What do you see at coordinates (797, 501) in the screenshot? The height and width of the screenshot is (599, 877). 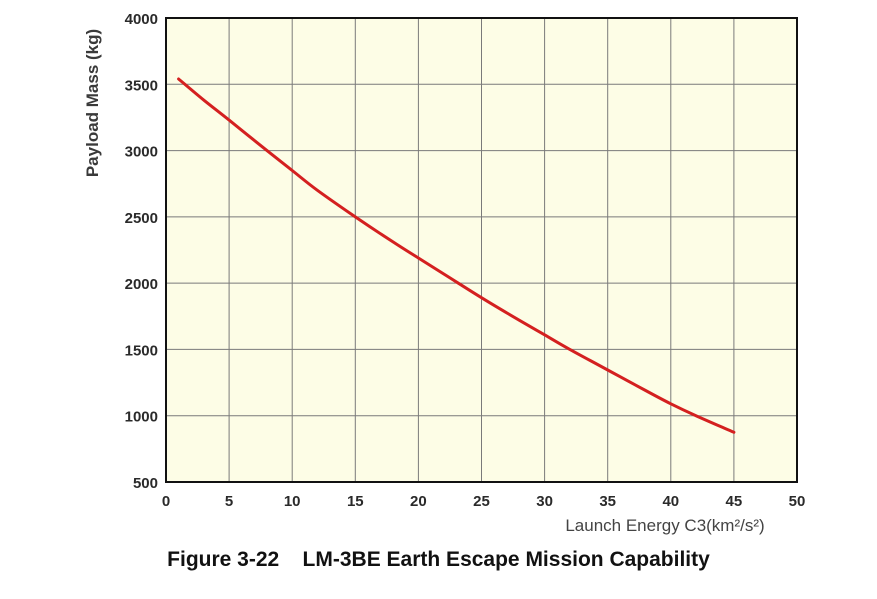 I see `x-tick-label: 50` at bounding box center [797, 501].